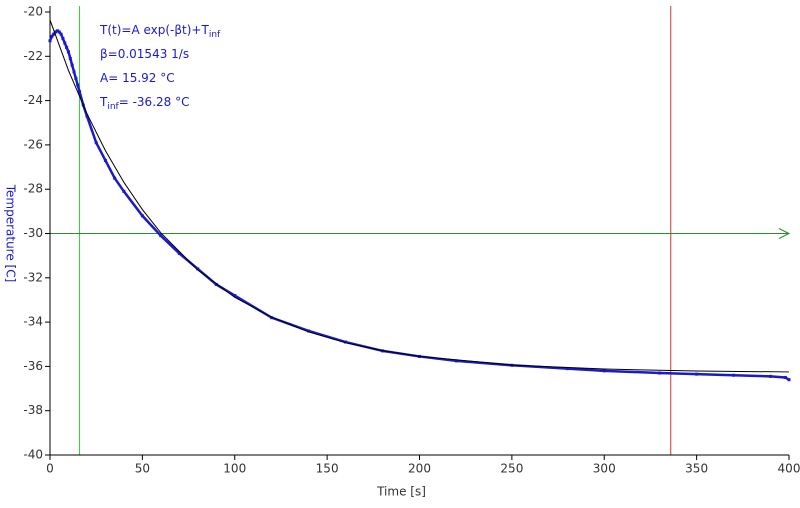 This screenshot has width=800, height=508. I want to click on annotation-text: = -36.28 °C, so click(154, 102).